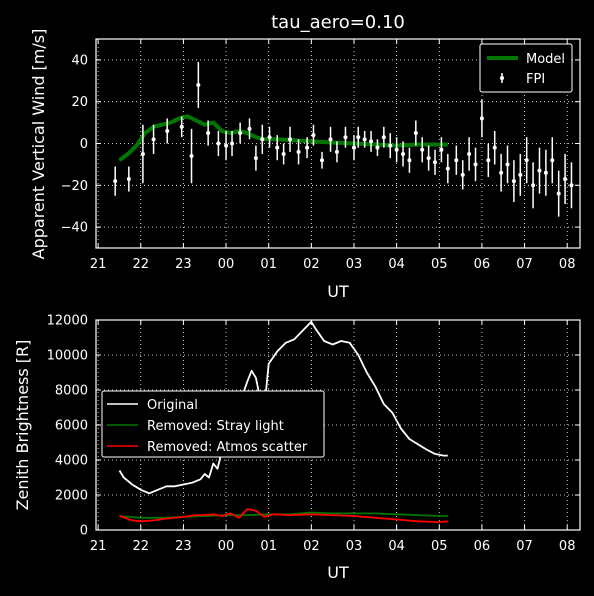  What do you see at coordinates (67, 321) in the screenshot?
I see `y-tick-label: 12000` at bounding box center [67, 321].